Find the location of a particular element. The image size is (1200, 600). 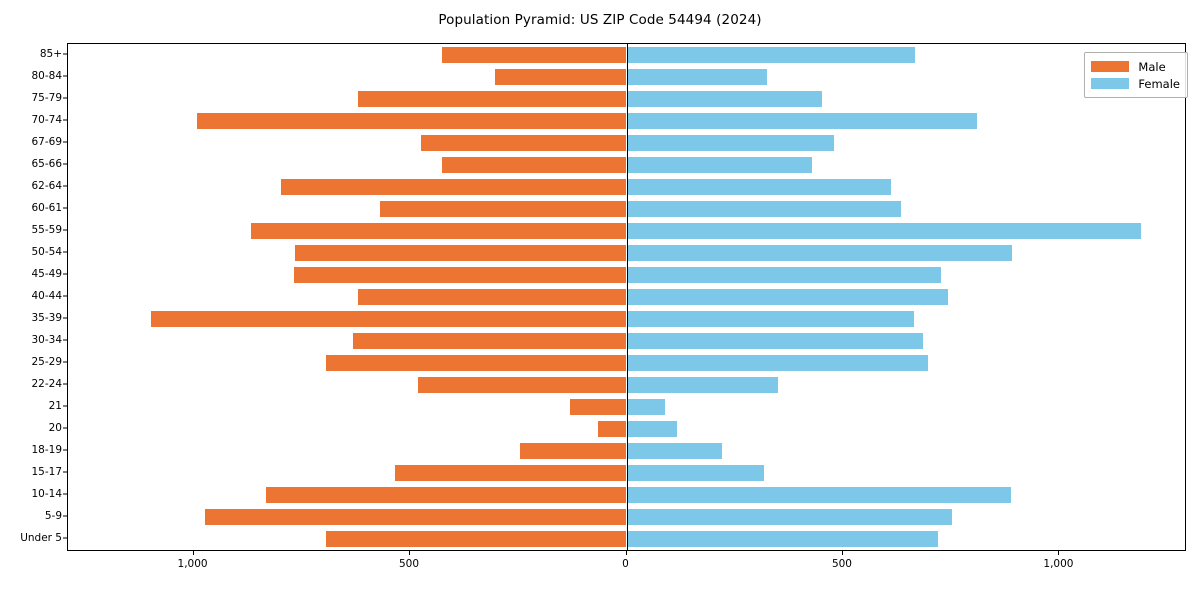

x-axis-tick-label: 1,000 is located at coordinates (192, 564).